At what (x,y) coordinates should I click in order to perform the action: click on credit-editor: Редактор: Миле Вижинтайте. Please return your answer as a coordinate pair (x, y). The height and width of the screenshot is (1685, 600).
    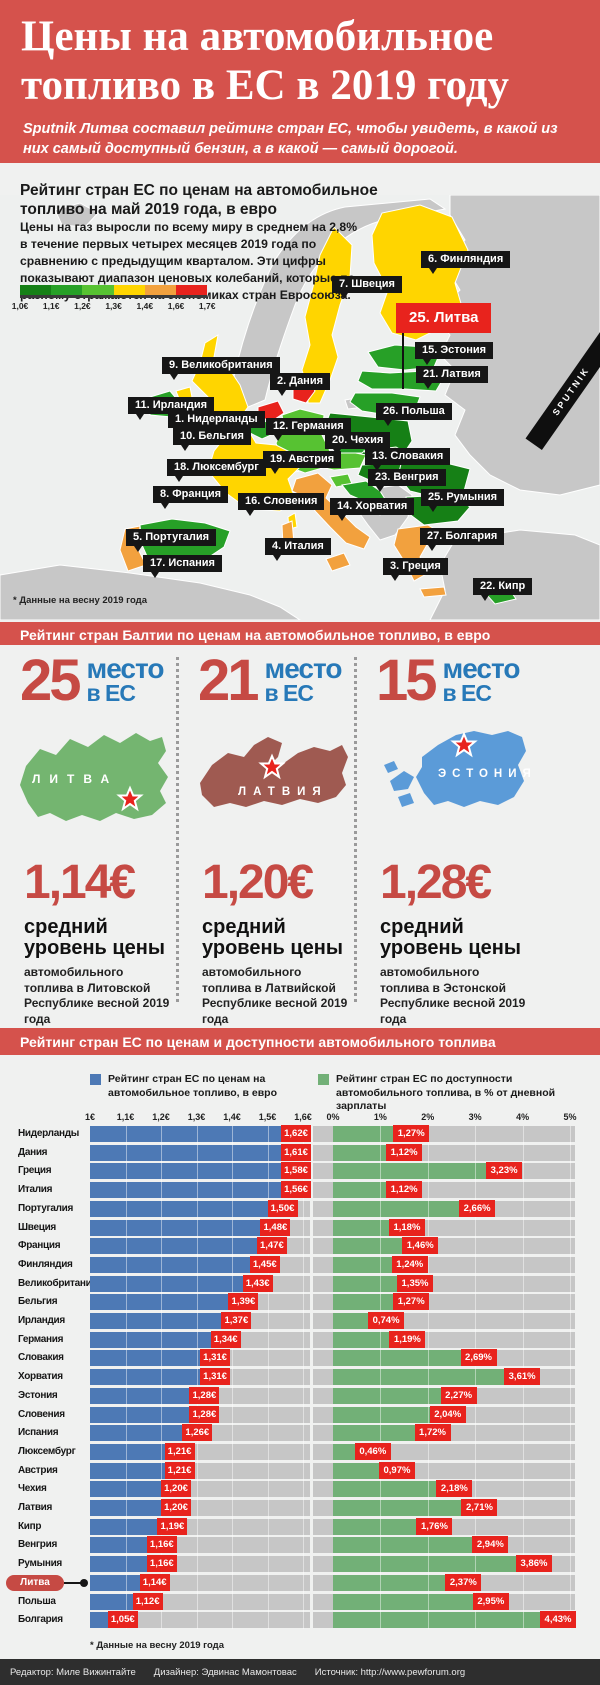
    Looking at the image, I should click on (73, 1672).